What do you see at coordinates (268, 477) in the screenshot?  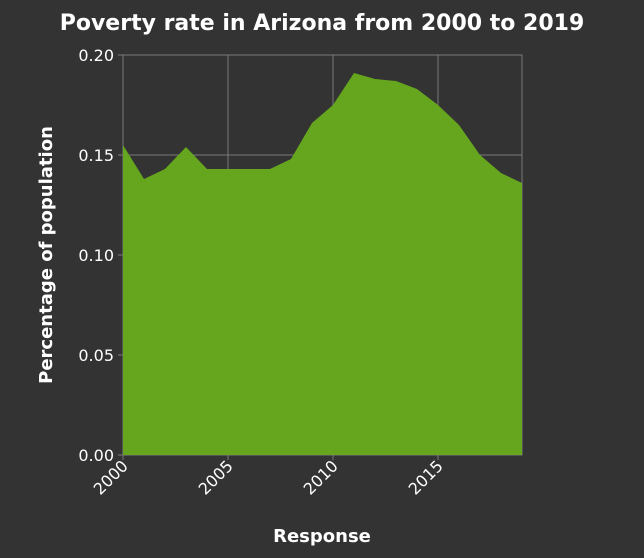 I see `x-axis-ticks: 2000 2005 2010 2015` at bounding box center [268, 477].